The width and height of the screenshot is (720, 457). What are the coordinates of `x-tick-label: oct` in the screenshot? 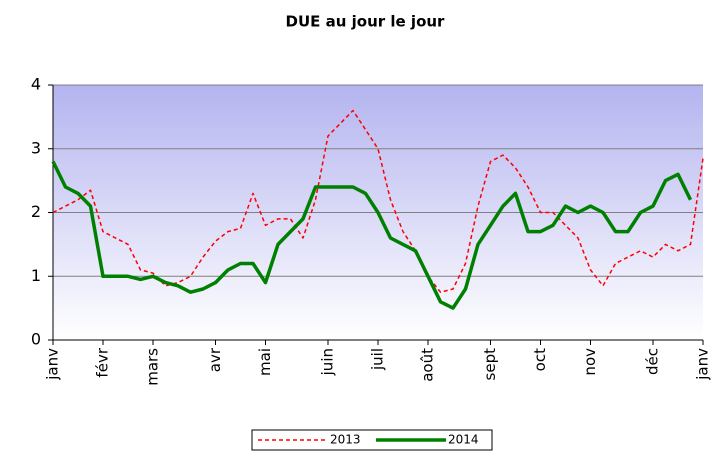 It's located at (540, 359).